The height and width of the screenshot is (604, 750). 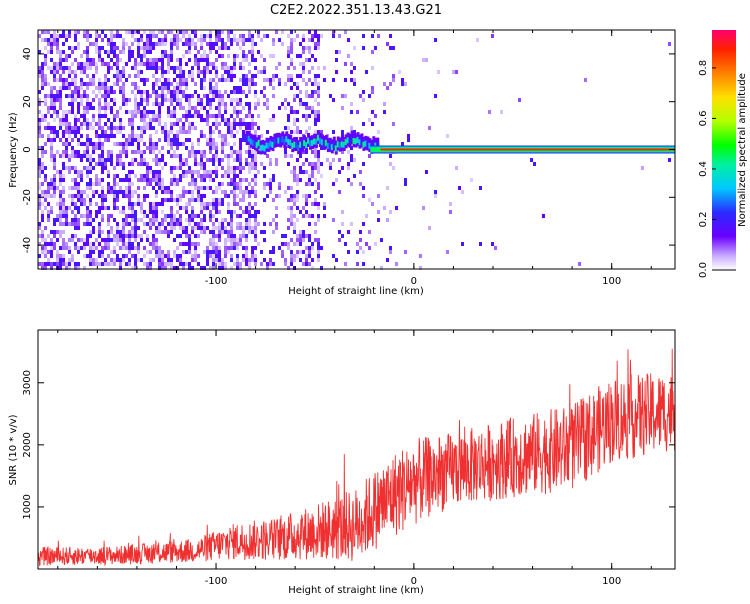 What do you see at coordinates (703, 68) in the screenshot?
I see `colorbar-tick-label: 0.8` at bounding box center [703, 68].